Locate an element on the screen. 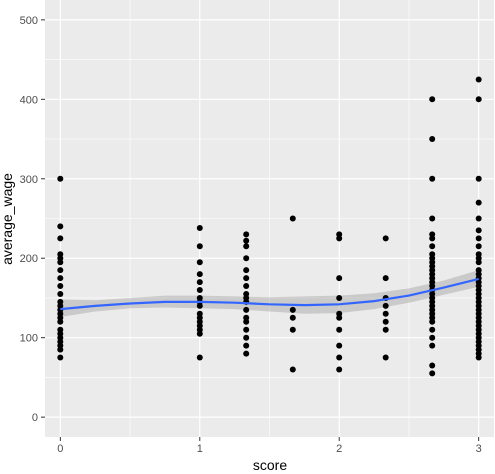 This screenshot has width=495, height=474. x-tick-label: 1 is located at coordinates (200, 449).